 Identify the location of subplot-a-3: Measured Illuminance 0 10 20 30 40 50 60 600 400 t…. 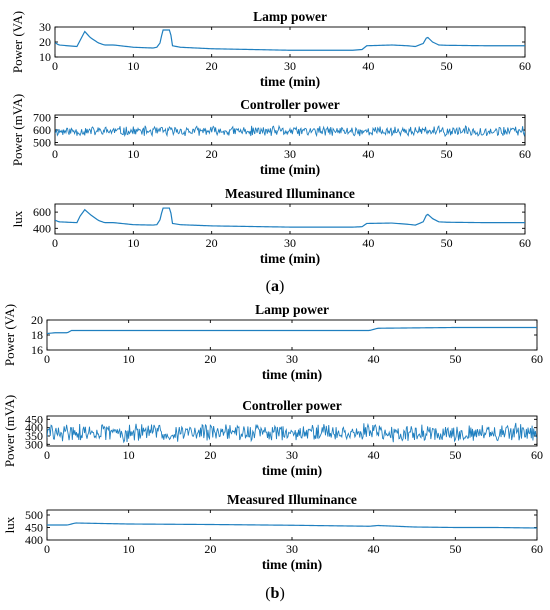
(270, 226).